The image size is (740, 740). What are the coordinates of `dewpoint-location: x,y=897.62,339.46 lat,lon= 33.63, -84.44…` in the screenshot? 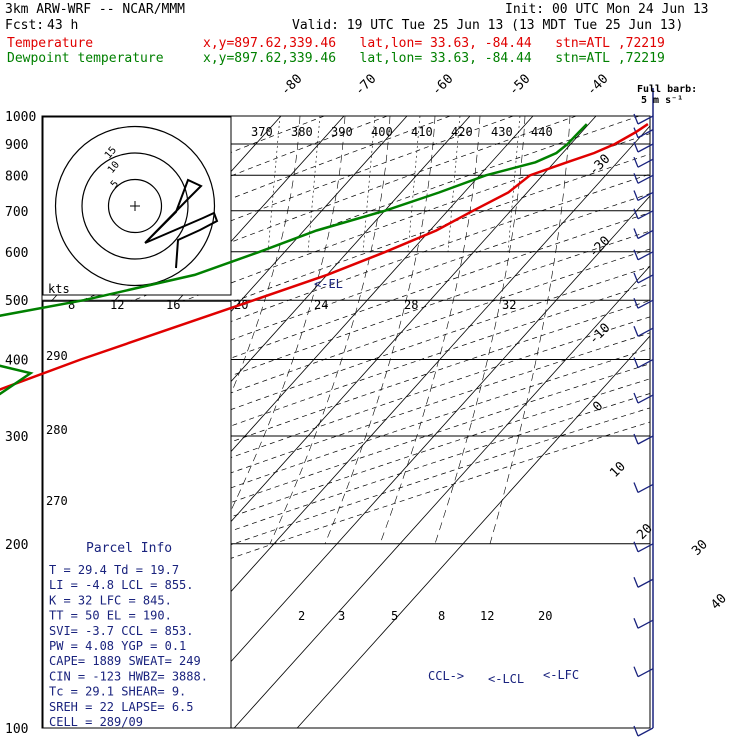 It's located at (434, 58).